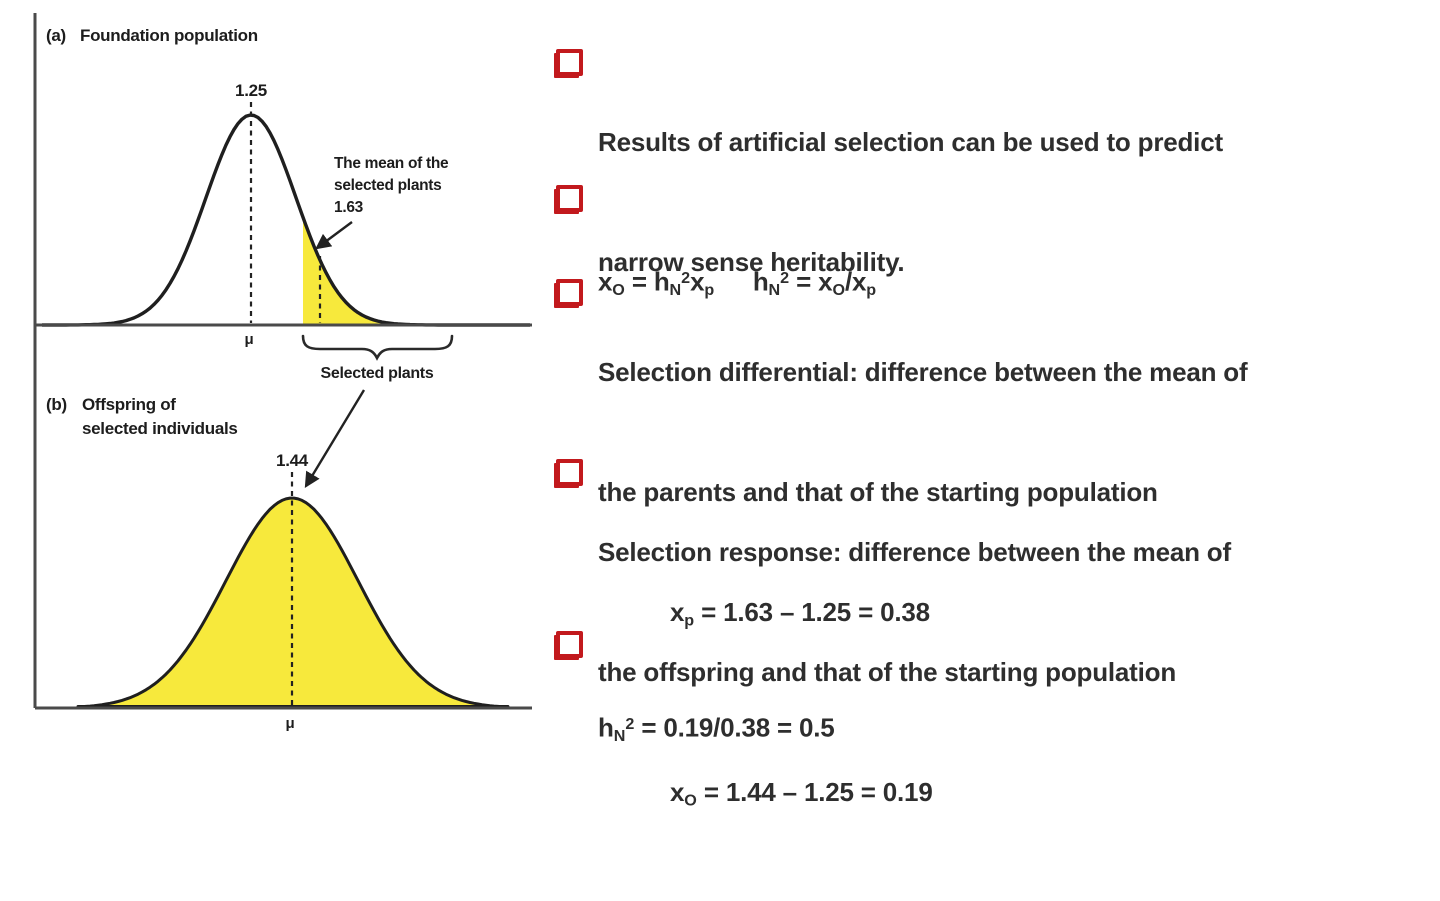 The height and width of the screenshot is (901, 1440). I want to click on panel-a-mu-label: μ, so click(249, 339).